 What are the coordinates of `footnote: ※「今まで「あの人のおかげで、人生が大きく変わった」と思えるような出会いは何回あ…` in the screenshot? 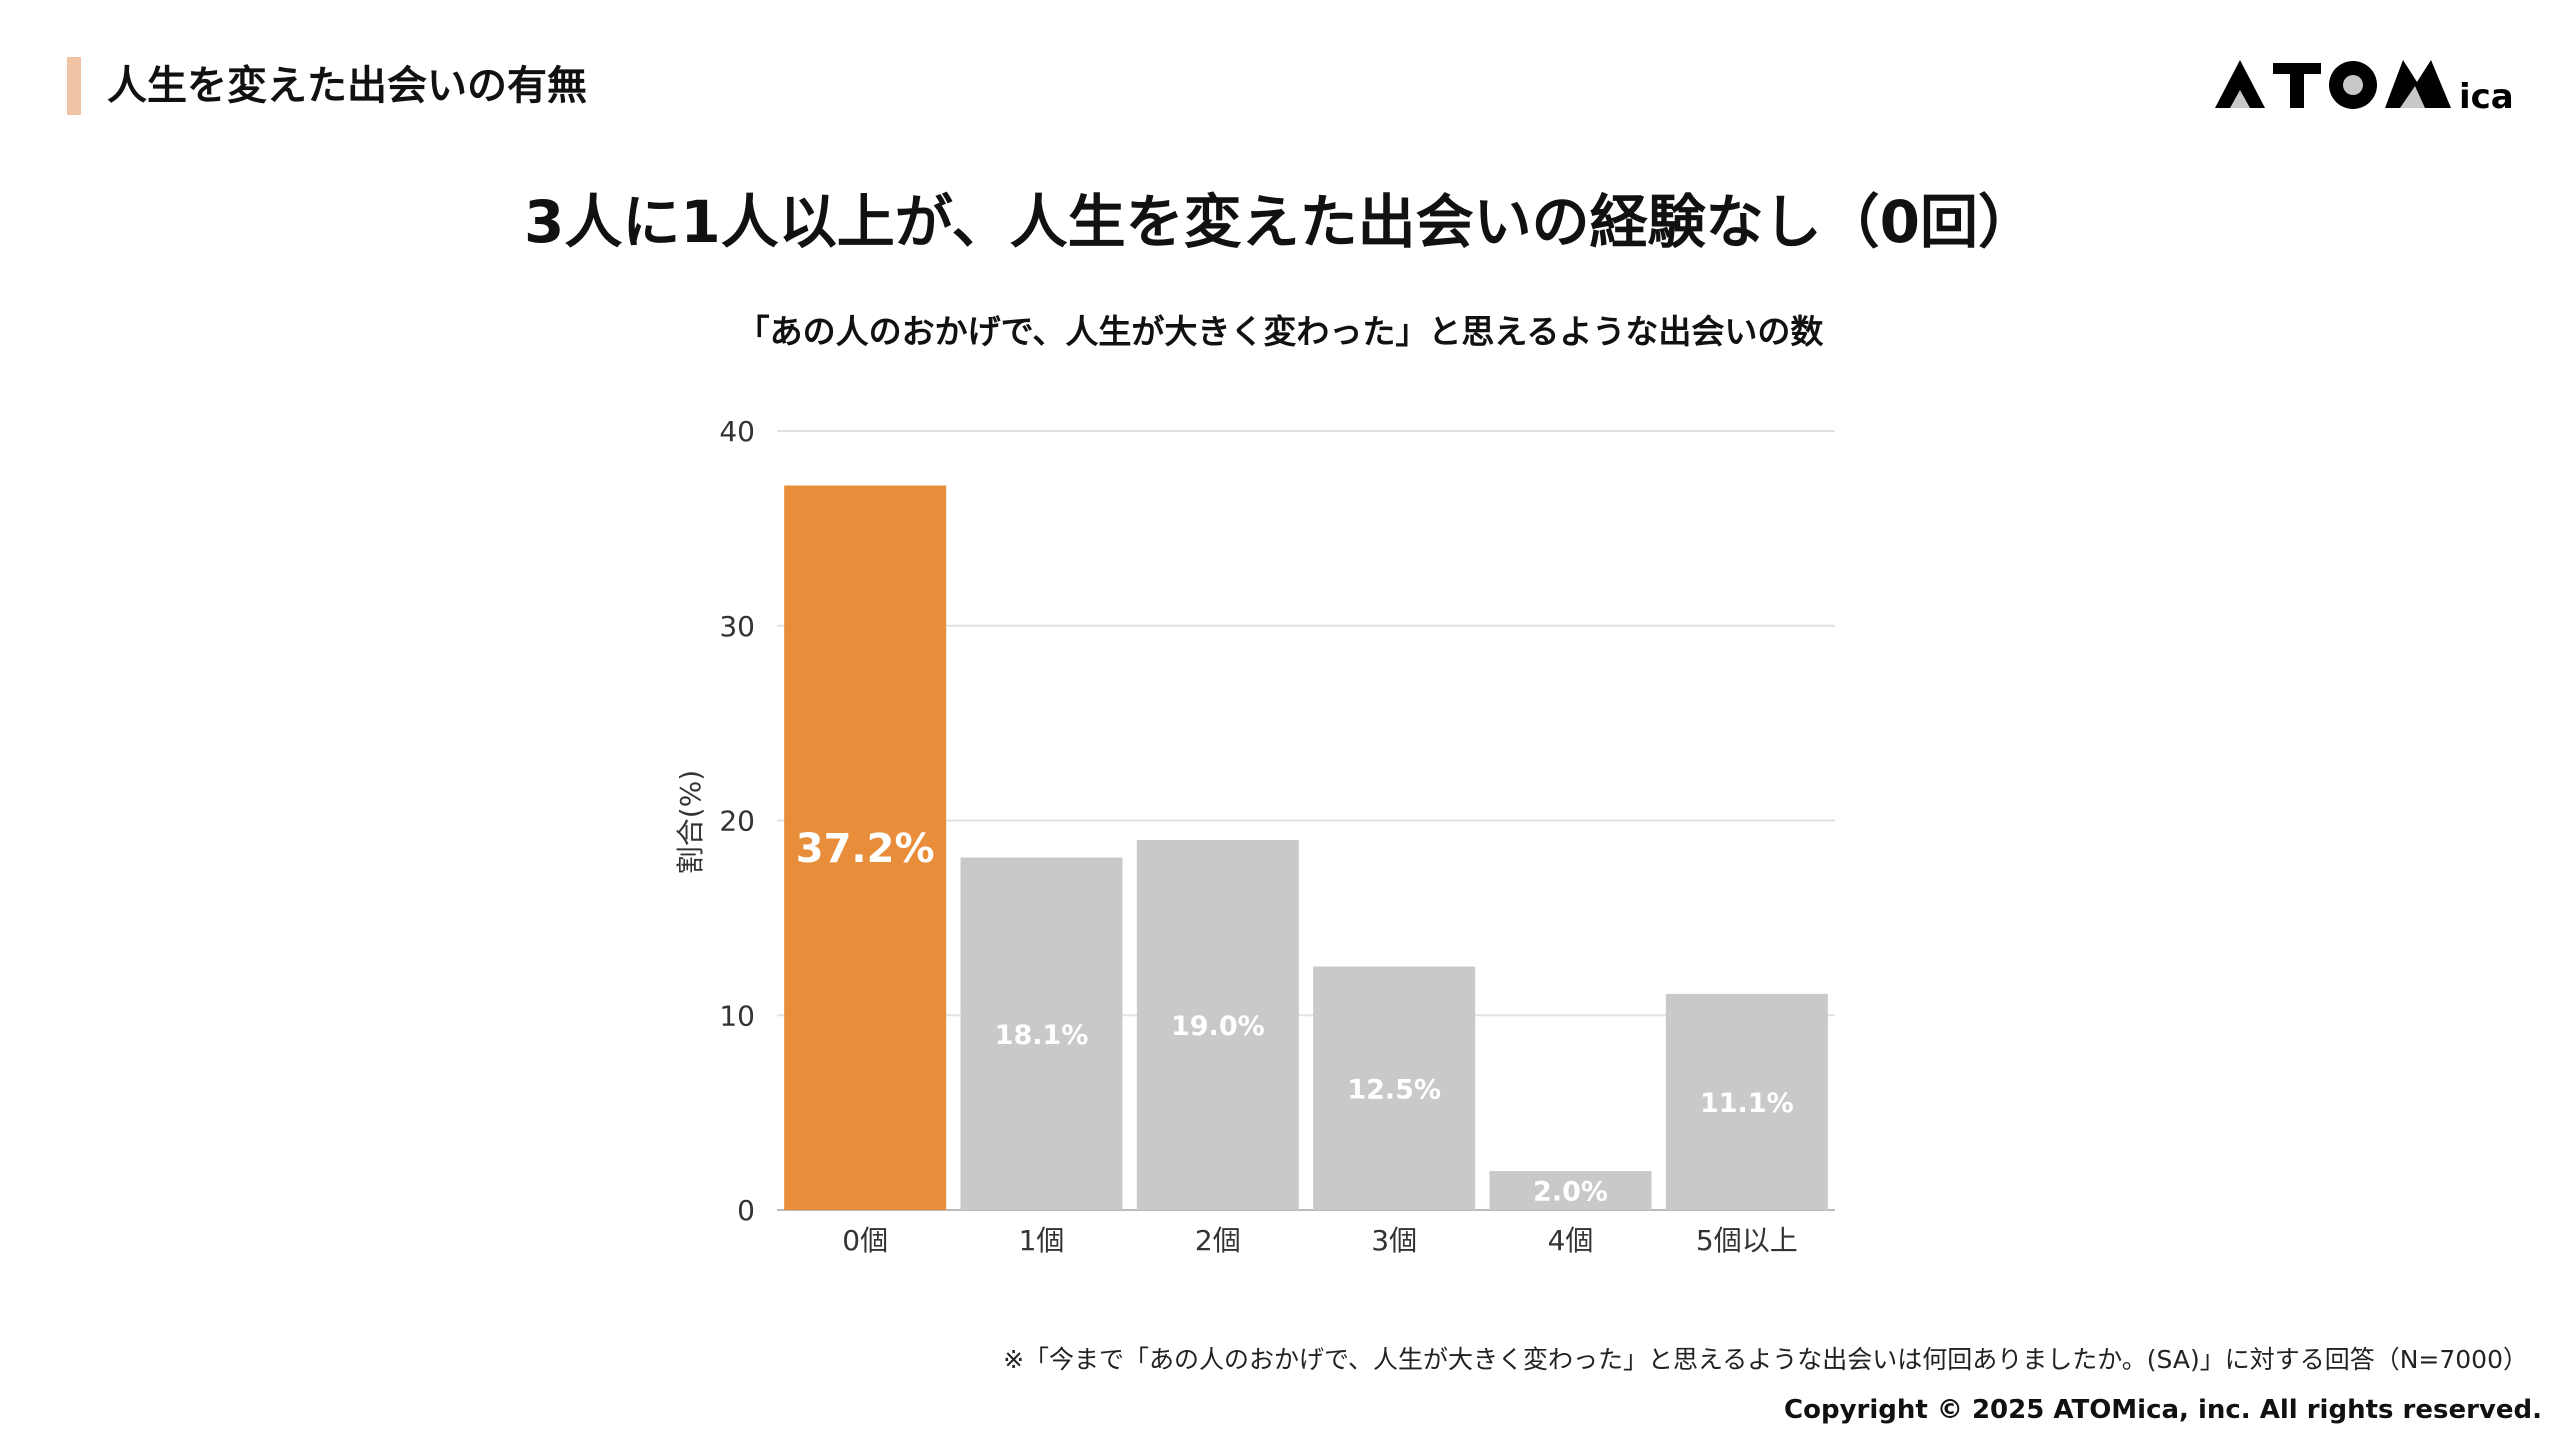 It's located at (1765, 1359).